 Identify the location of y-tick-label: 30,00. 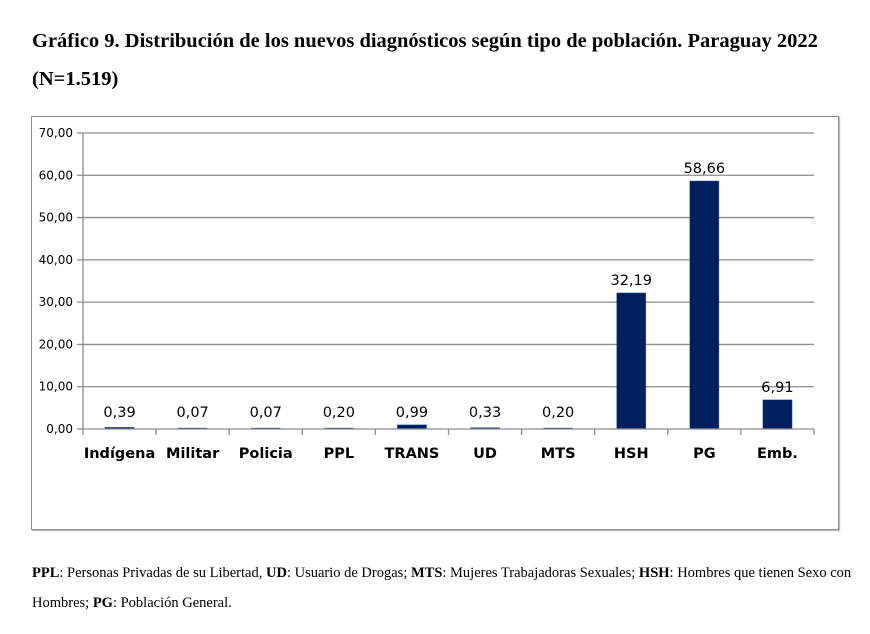
(56, 302).